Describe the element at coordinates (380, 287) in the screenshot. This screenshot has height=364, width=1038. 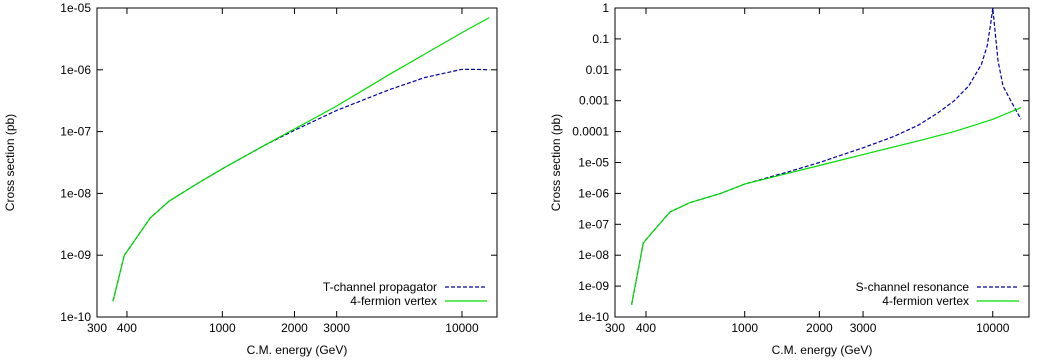
I see `legend-label: T-channel propagator` at that location.